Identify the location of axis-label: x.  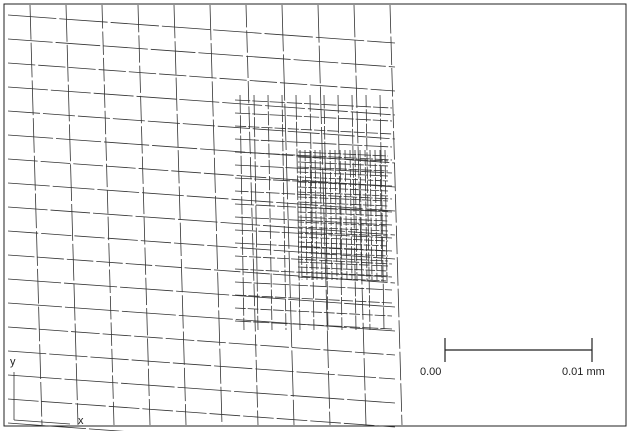
(81, 421).